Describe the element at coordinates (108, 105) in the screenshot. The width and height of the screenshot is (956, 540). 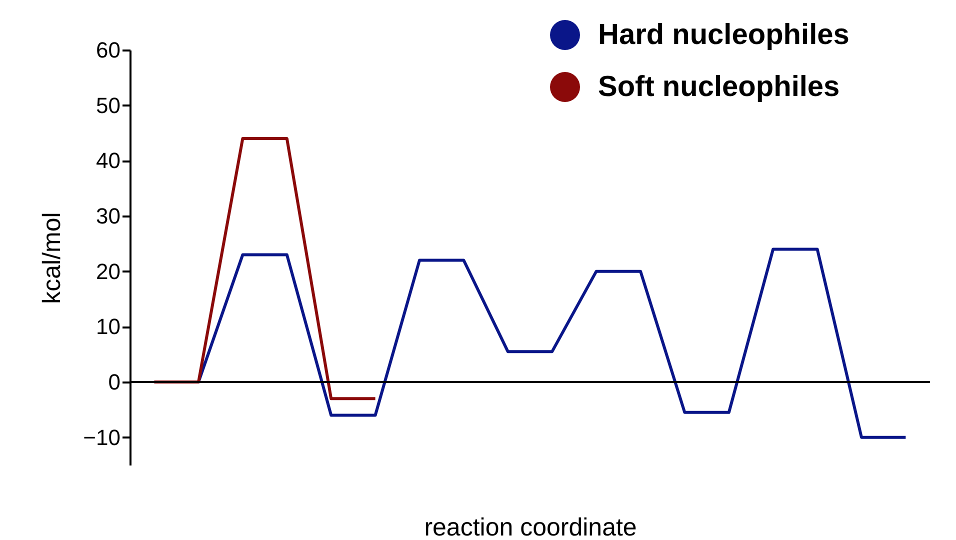
I see `y-tick-label: 50` at that location.